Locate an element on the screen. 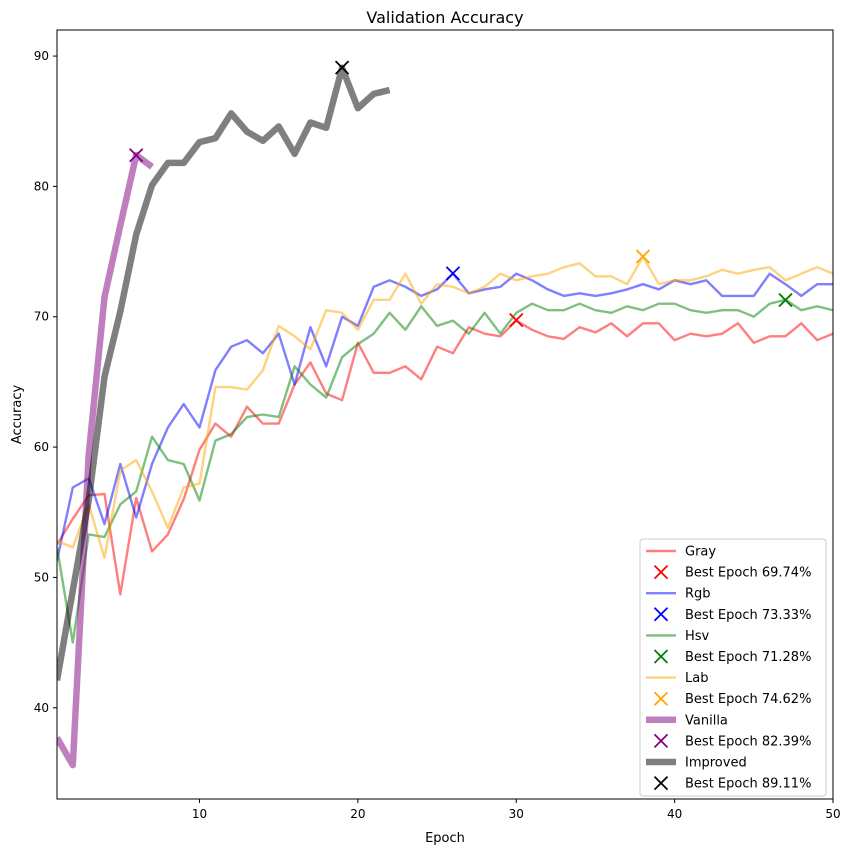  y-tick-label: 80 is located at coordinates (41, 186).